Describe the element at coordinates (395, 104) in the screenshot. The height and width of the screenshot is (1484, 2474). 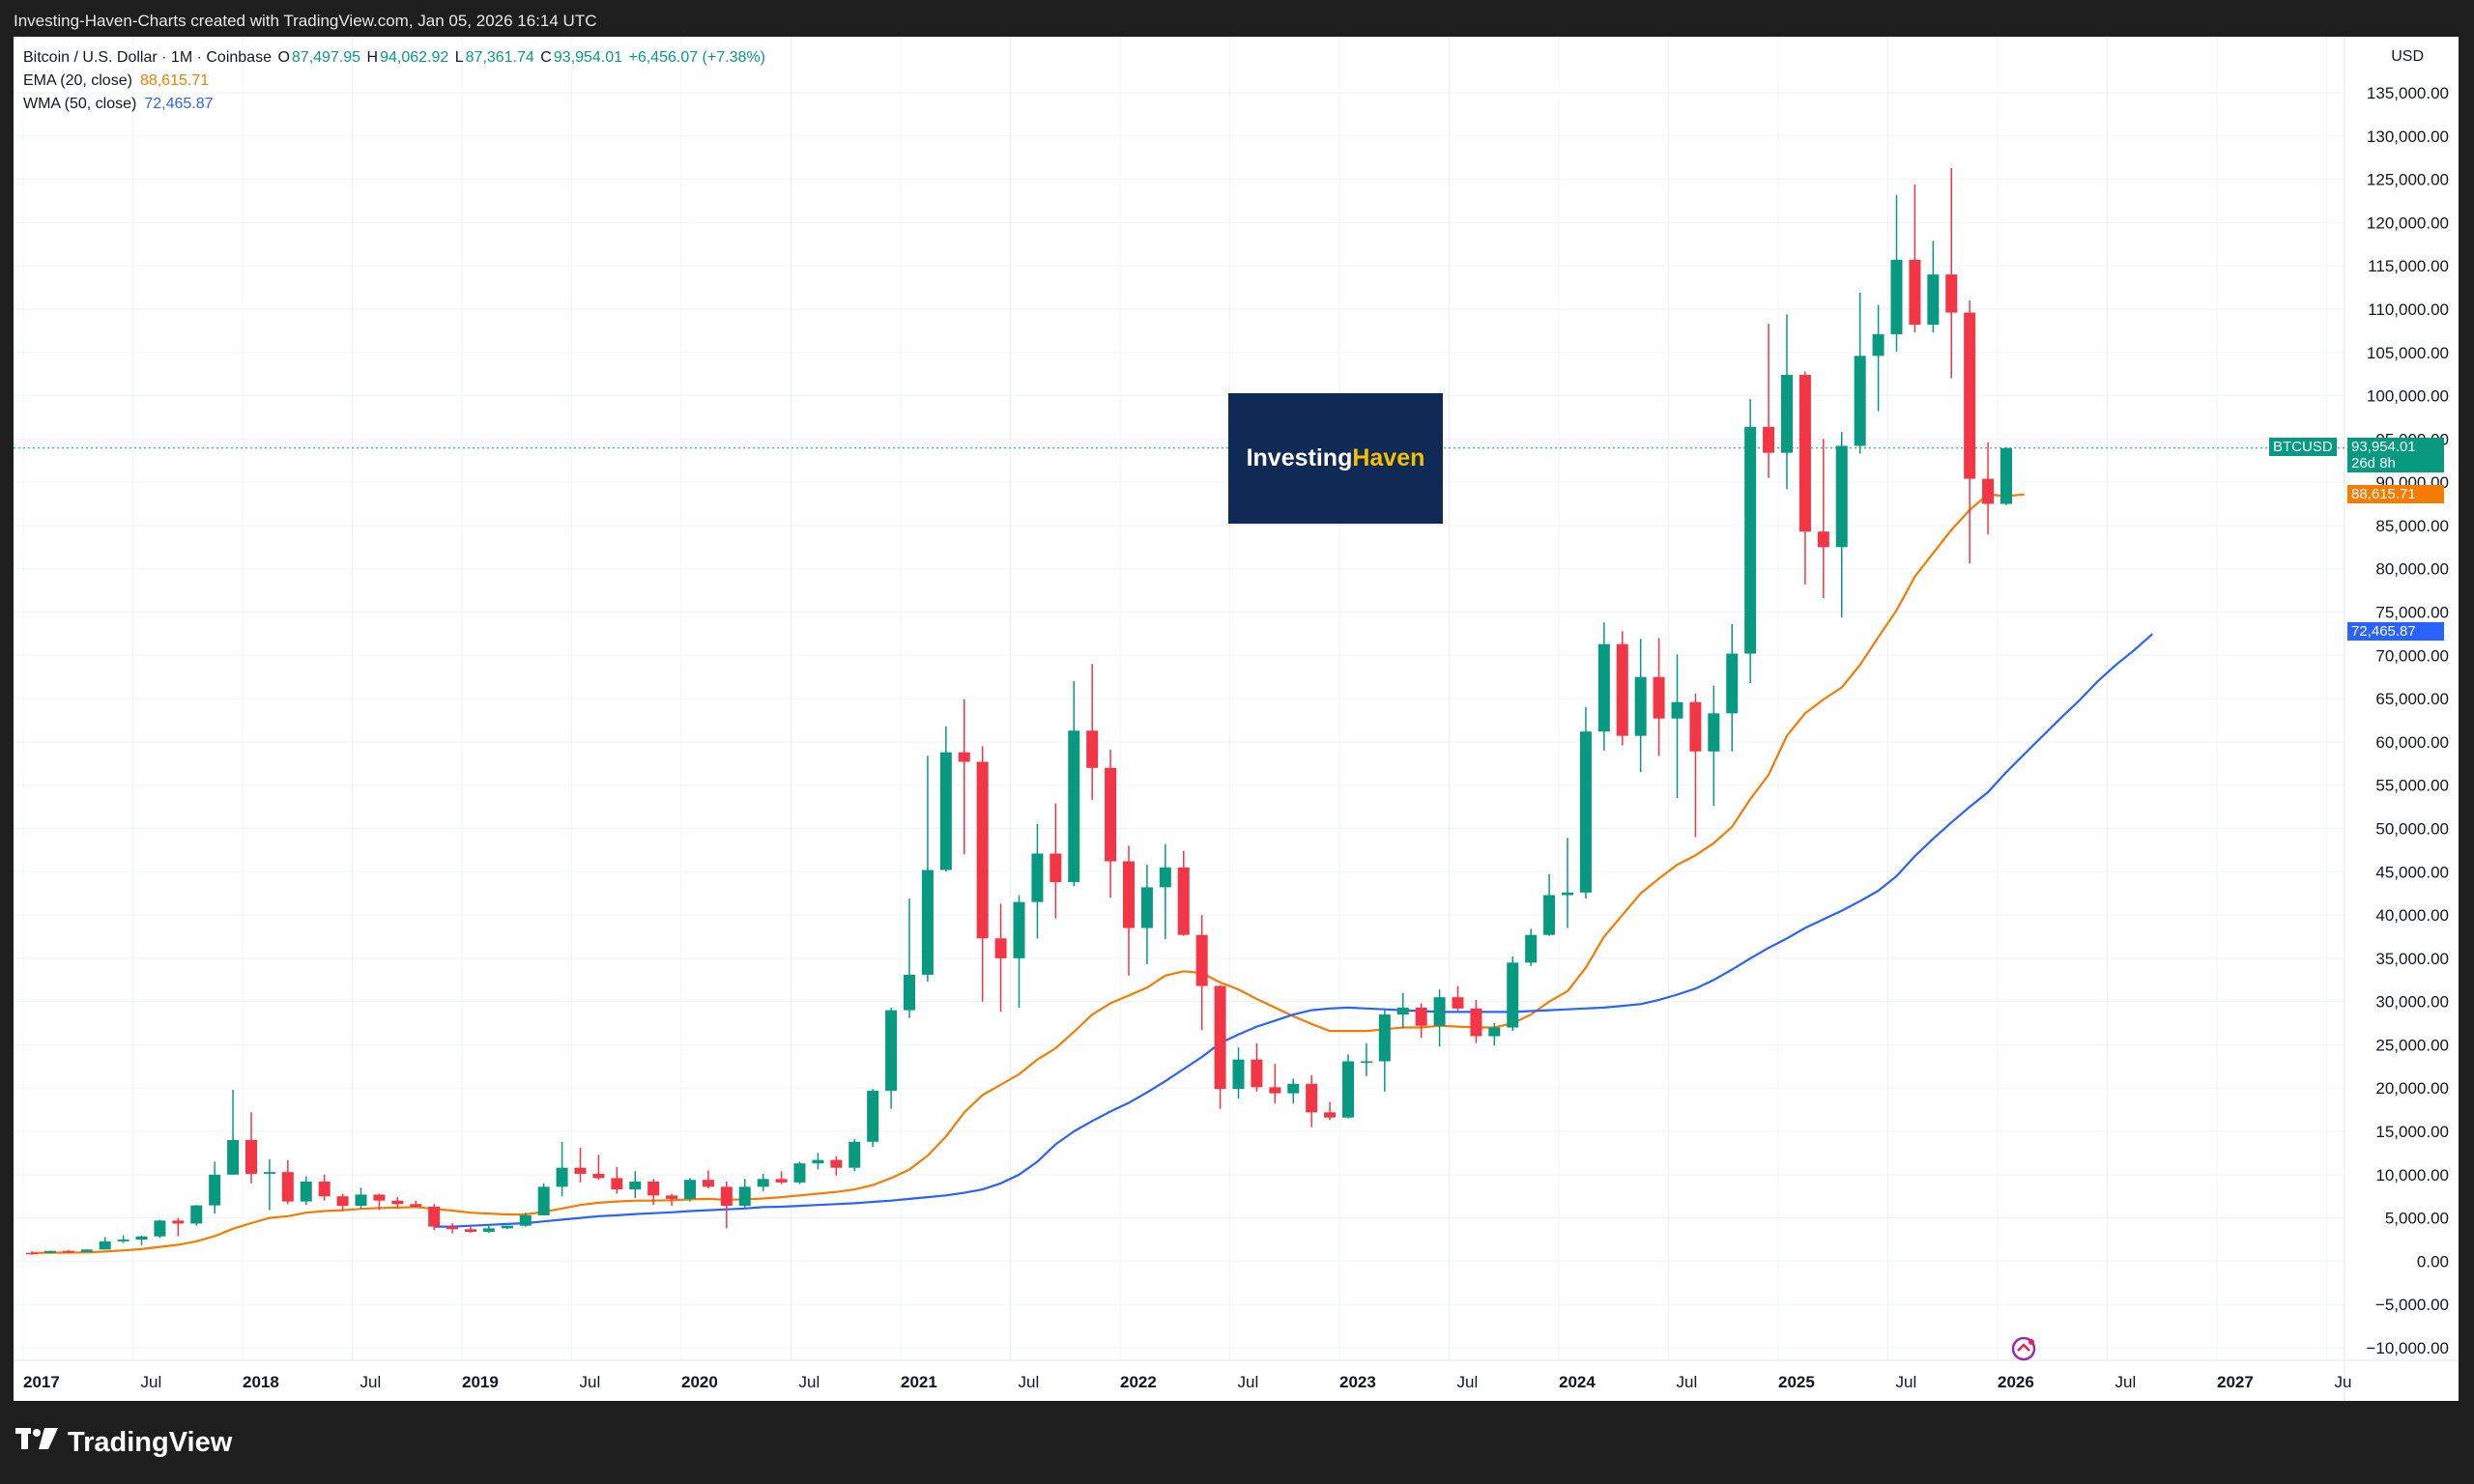
I see `legend-wma-row: WMA (50, close) 72,465.87` at that location.